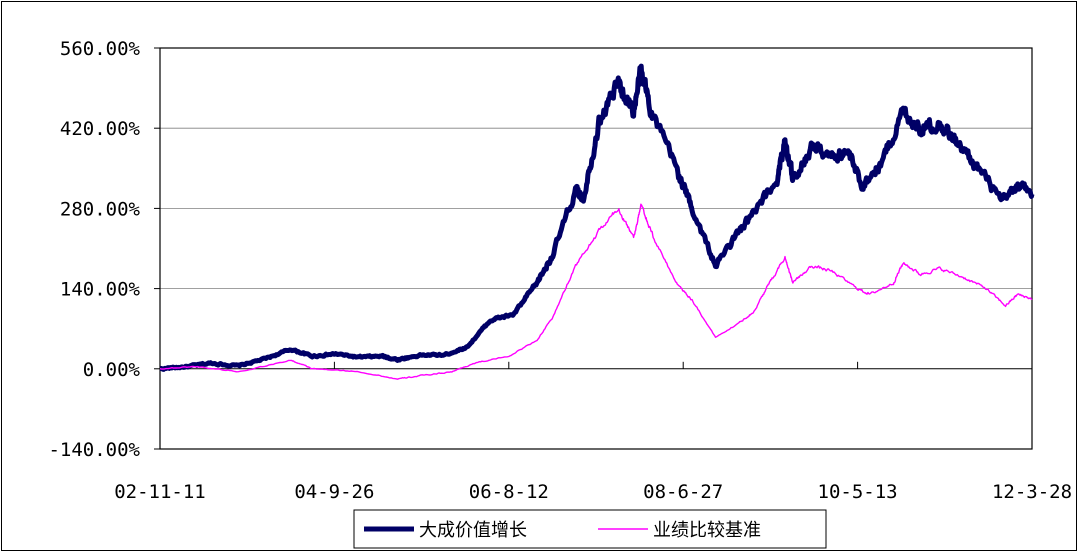  I want to click on x-tick-label: 06-8-12, so click(509, 492).